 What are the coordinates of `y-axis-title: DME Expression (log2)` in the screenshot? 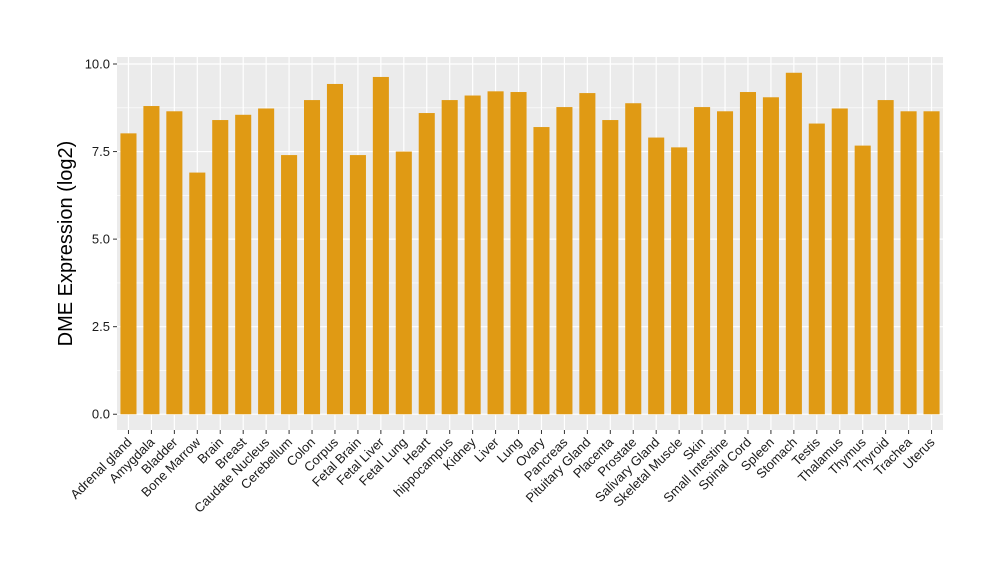 It's located at (66, 244).